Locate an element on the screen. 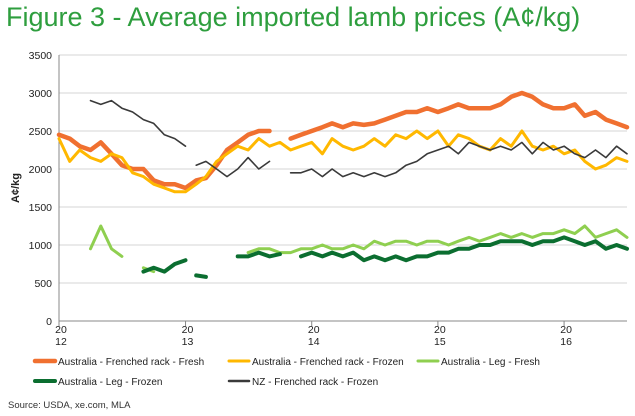 The height and width of the screenshot is (416, 635). y-axis-label: A¢/kg is located at coordinates (16, 188).